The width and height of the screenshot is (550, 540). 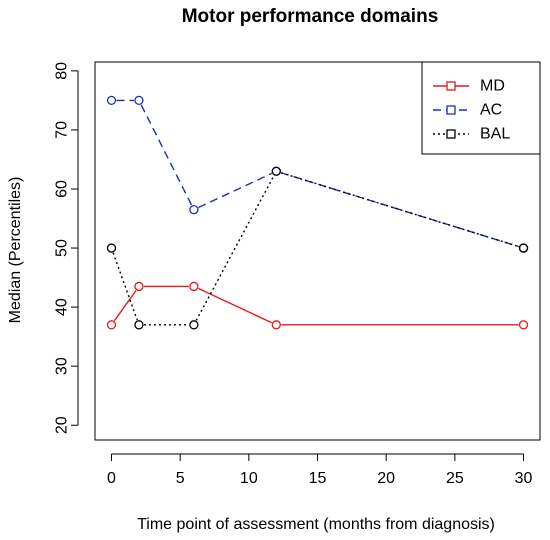 What do you see at coordinates (491, 110) in the screenshot?
I see `legend-ac-label: AC` at bounding box center [491, 110].